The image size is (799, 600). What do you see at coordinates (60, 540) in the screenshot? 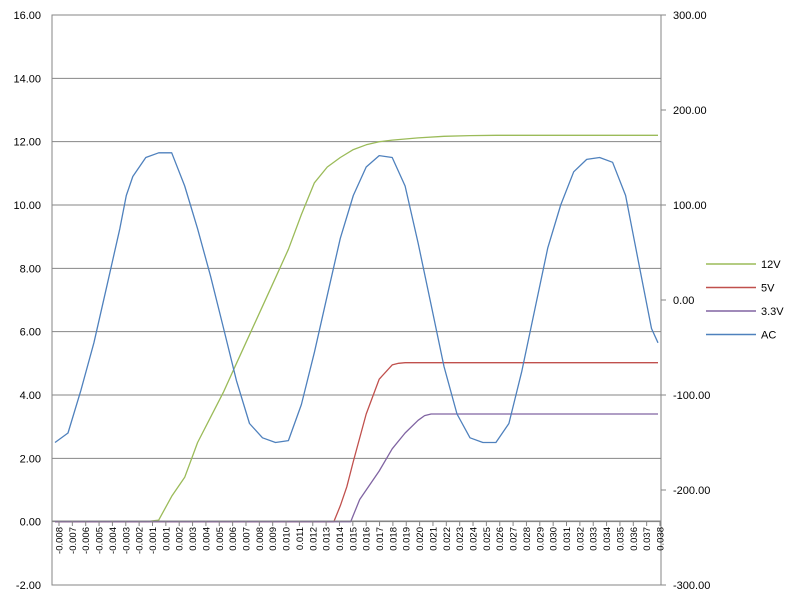
I see `x-tick-label: -0.008` at bounding box center [60, 540].